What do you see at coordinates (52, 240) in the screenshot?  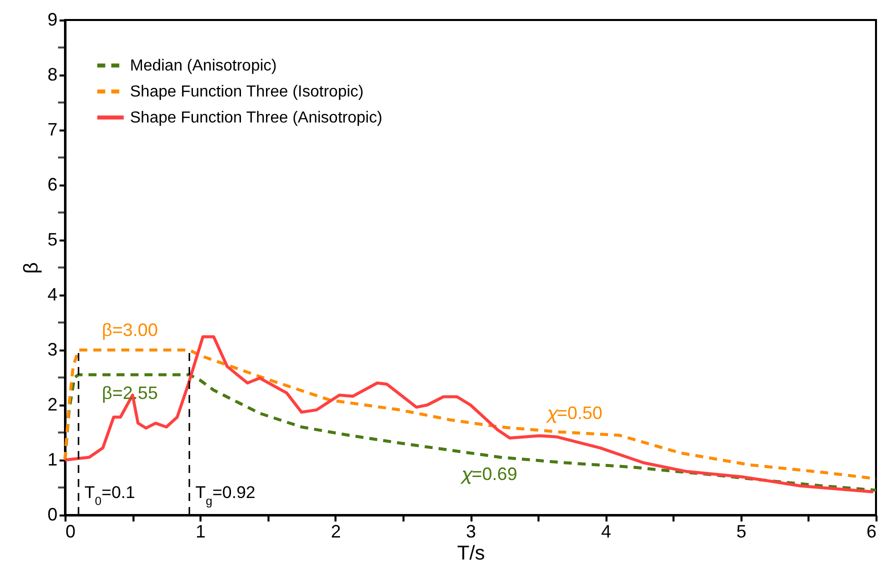 I see `y-tick-label: 5` at bounding box center [52, 240].